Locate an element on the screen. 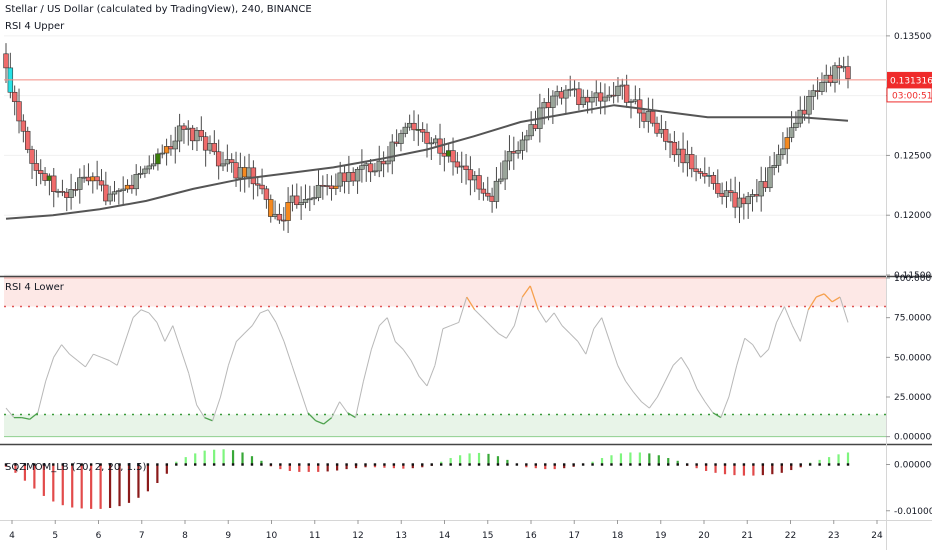  sqzmom-legend: SQZMOM_LB (20, 2, 20, 1.5) is located at coordinates (76, 467).